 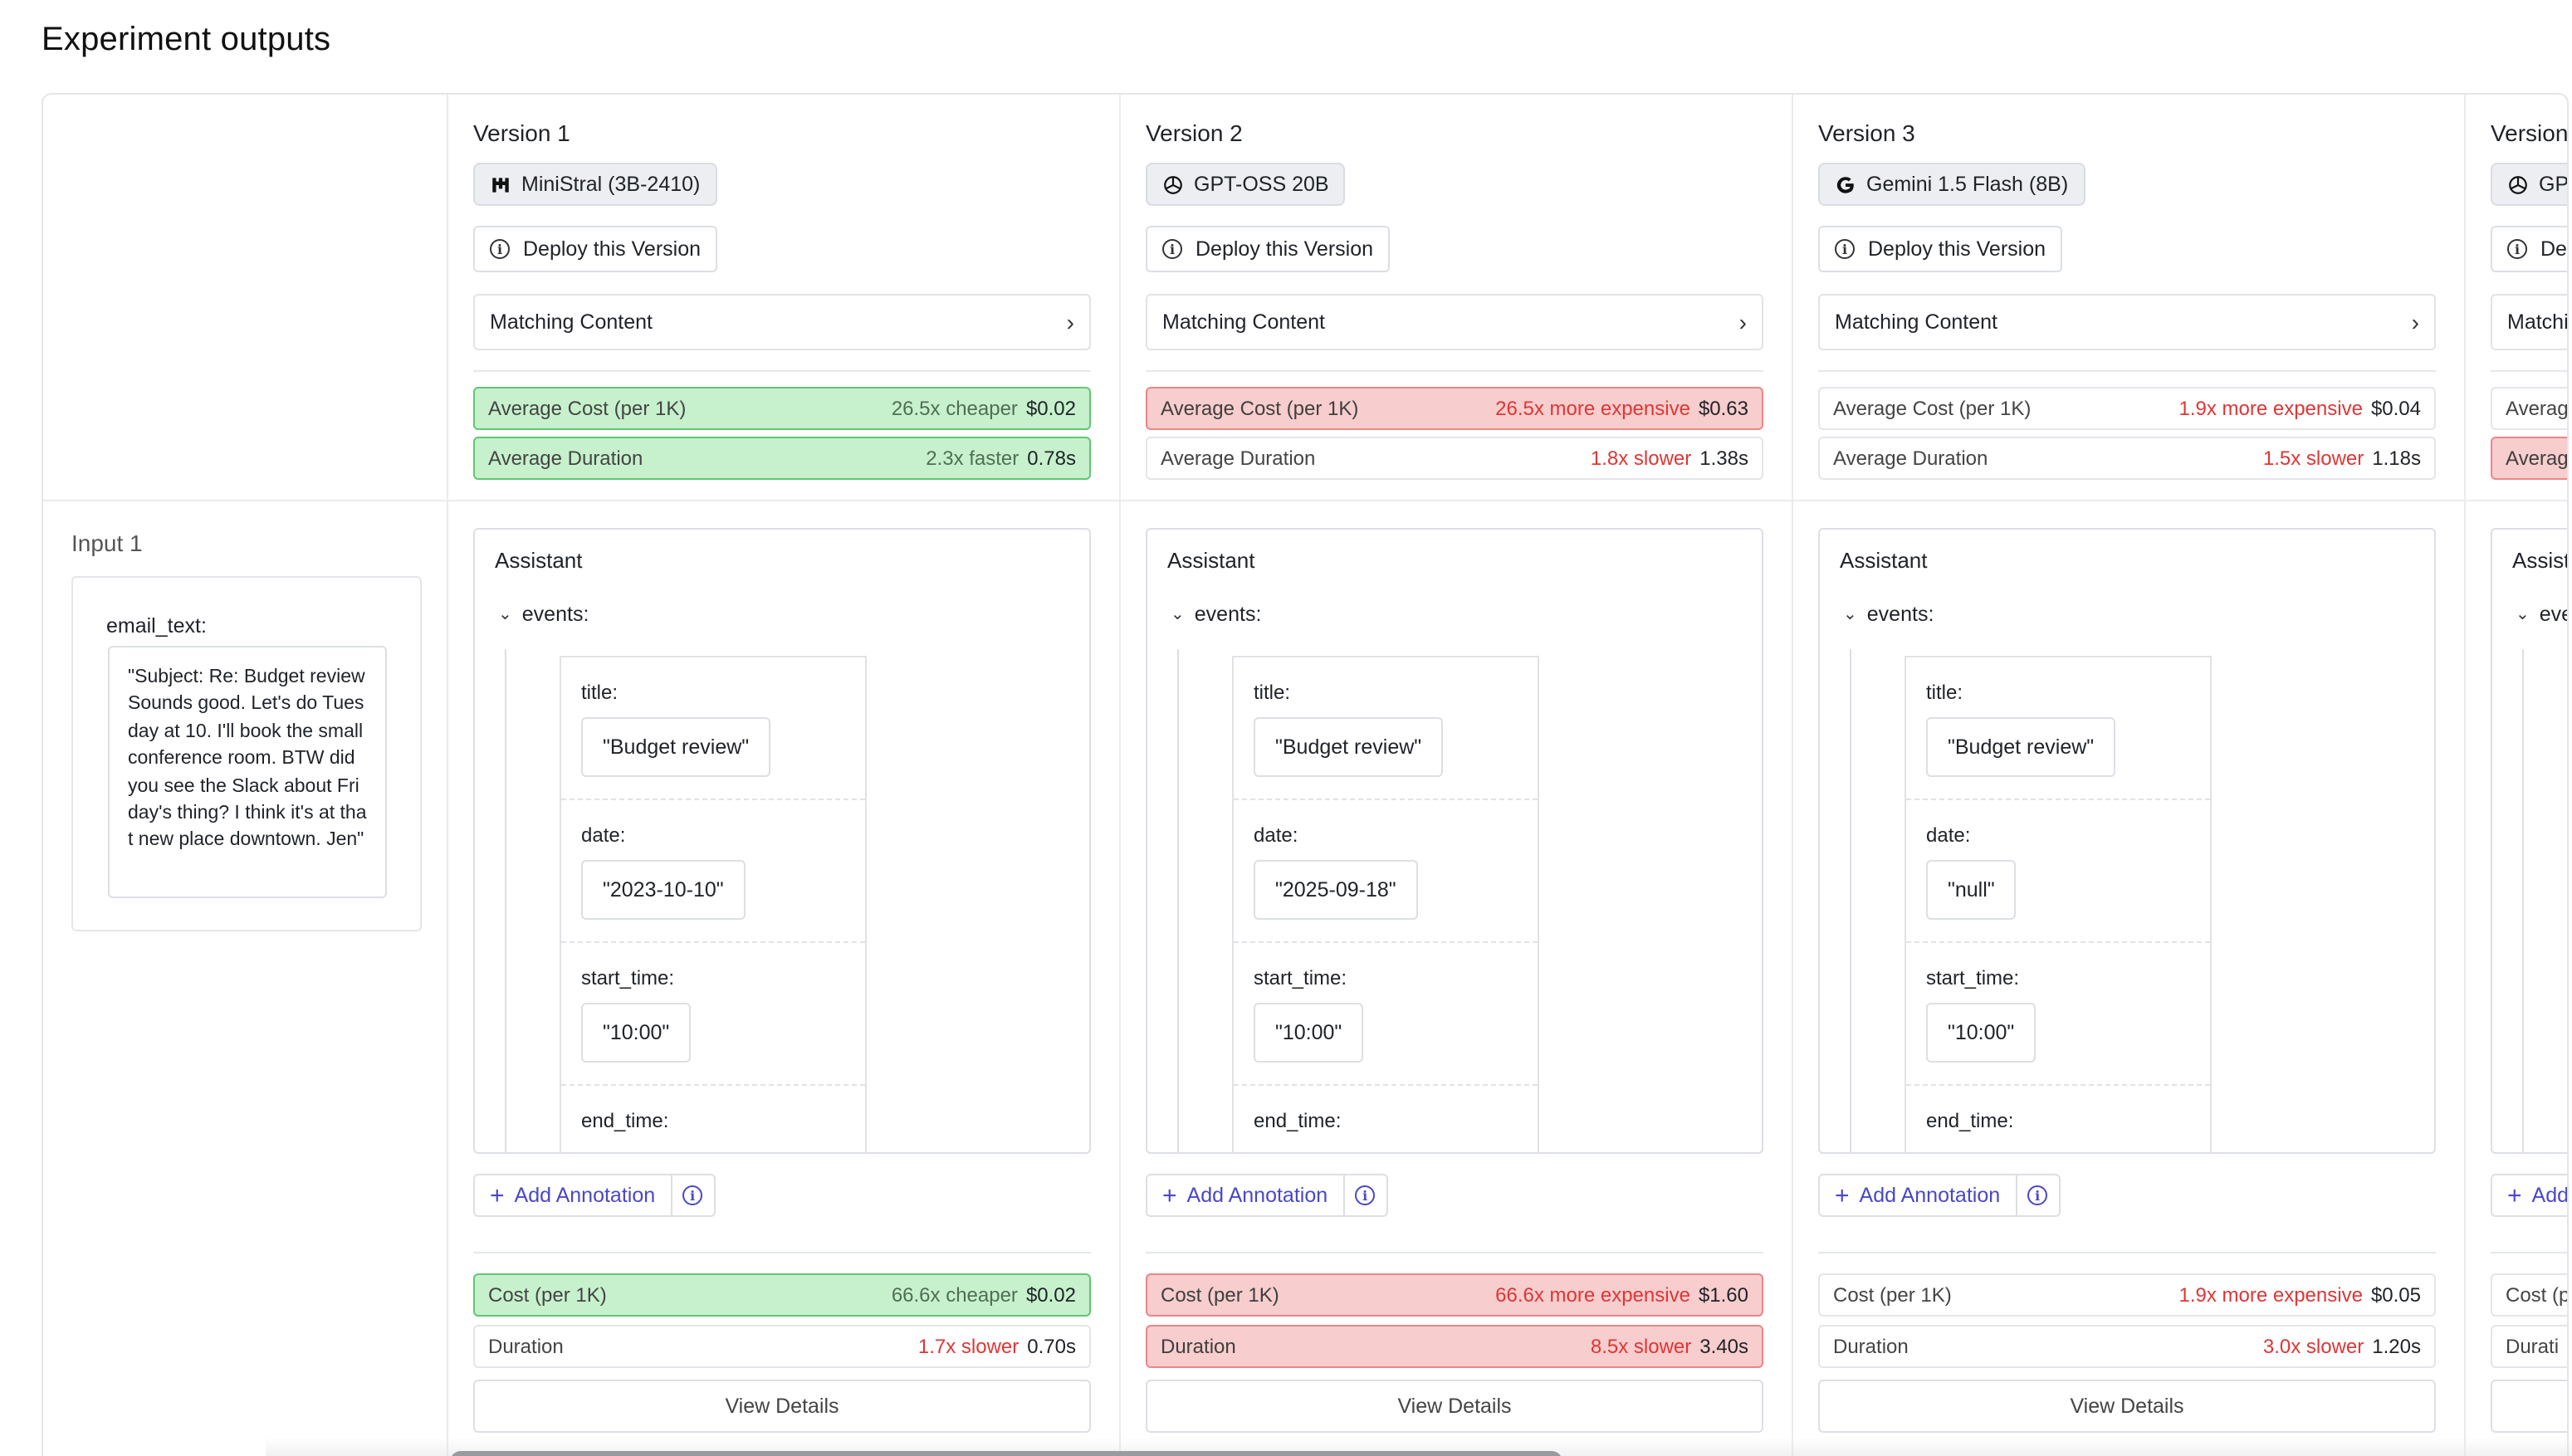 What do you see at coordinates (1723, 458) in the screenshot?
I see `avg-duration-value: 1.38s` at bounding box center [1723, 458].